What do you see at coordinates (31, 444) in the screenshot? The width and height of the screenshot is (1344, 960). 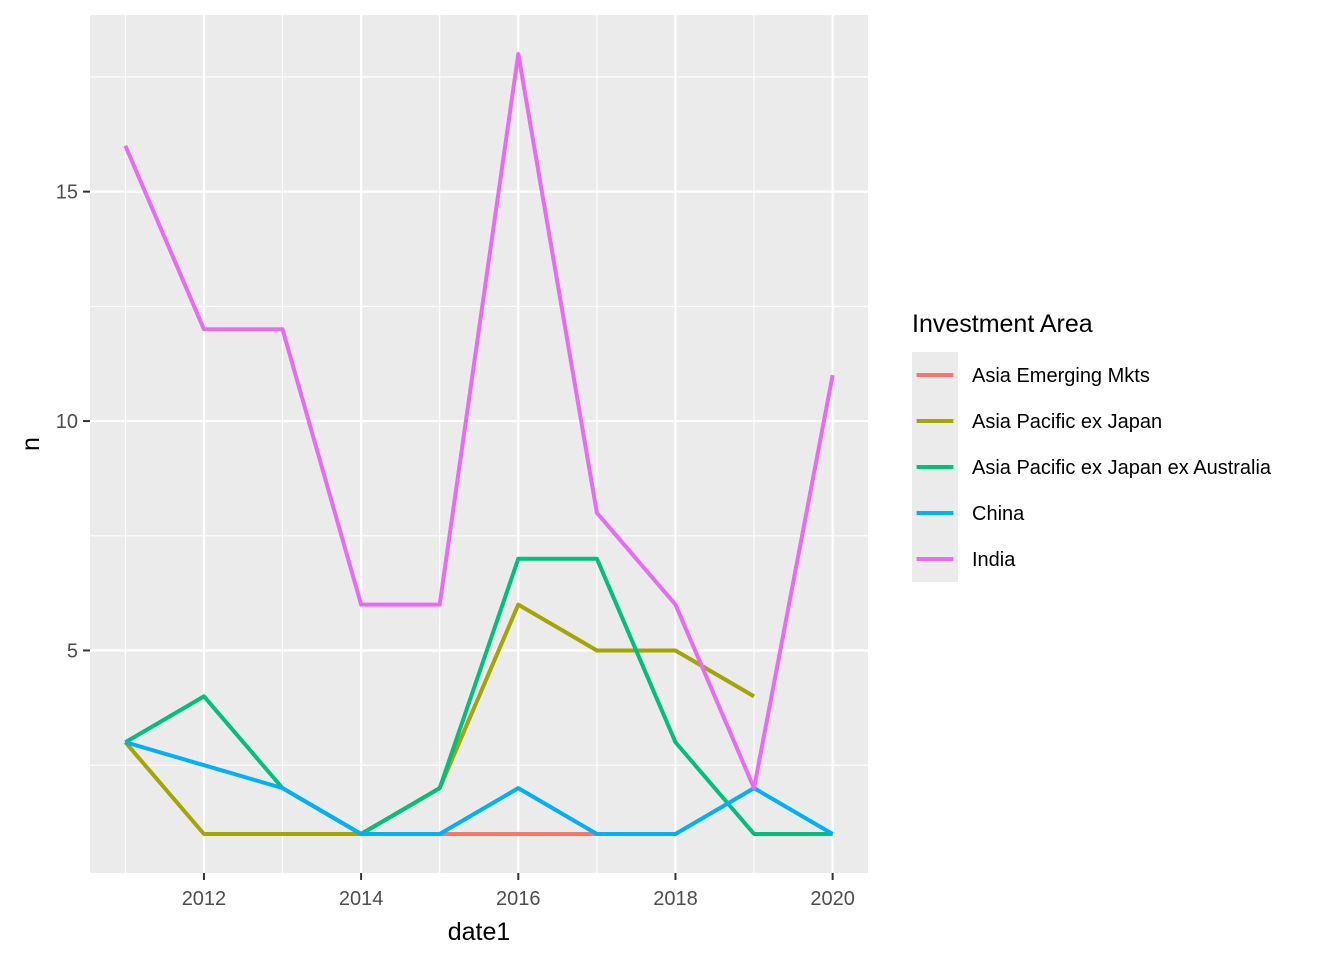 I see `y-axis-title: n` at bounding box center [31, 444].